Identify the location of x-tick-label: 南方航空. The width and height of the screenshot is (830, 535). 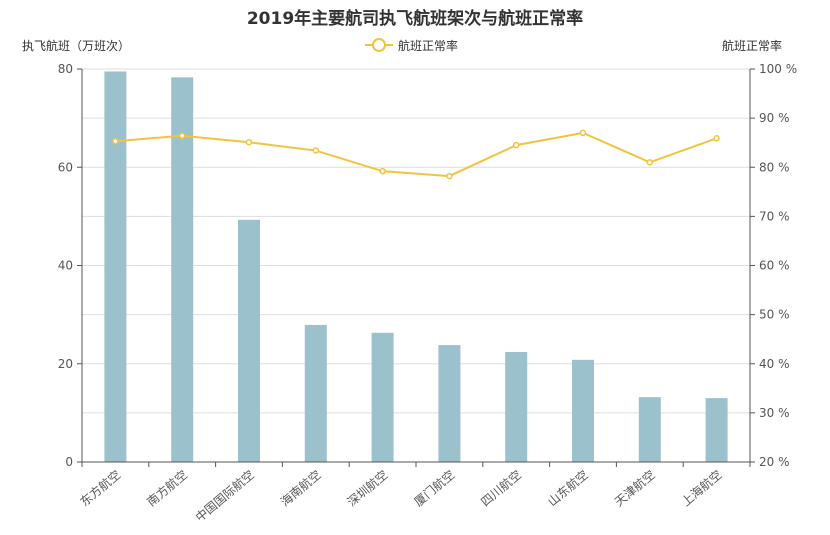
(167, 488).